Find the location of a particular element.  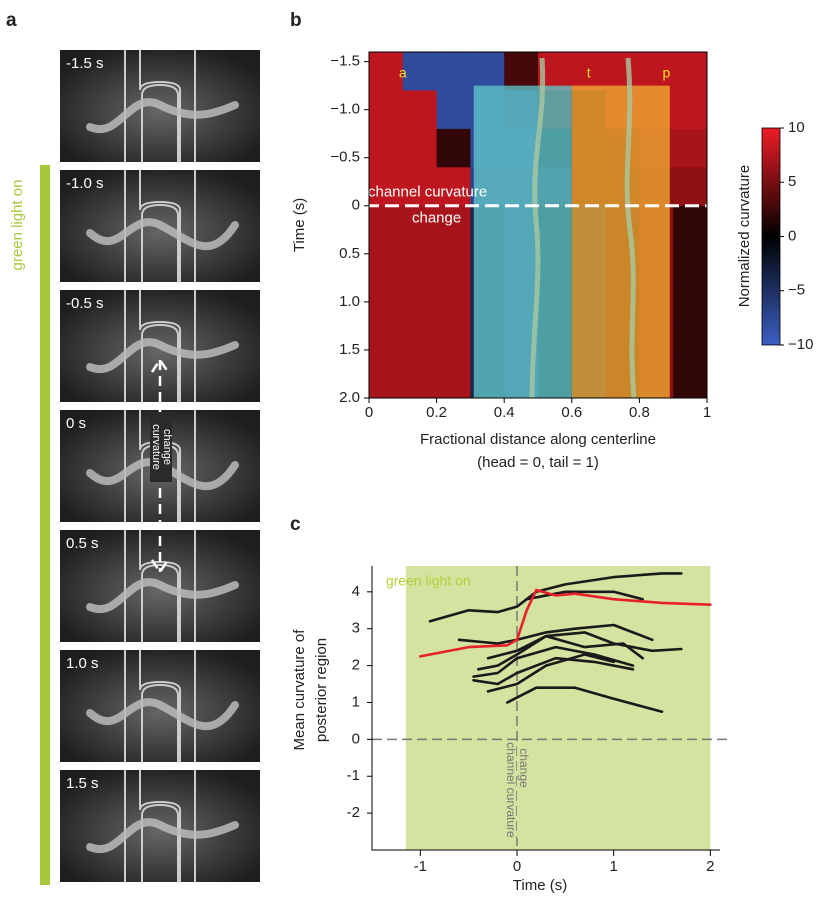

y-tick-label: 2 is located at coordinates (356, 665).